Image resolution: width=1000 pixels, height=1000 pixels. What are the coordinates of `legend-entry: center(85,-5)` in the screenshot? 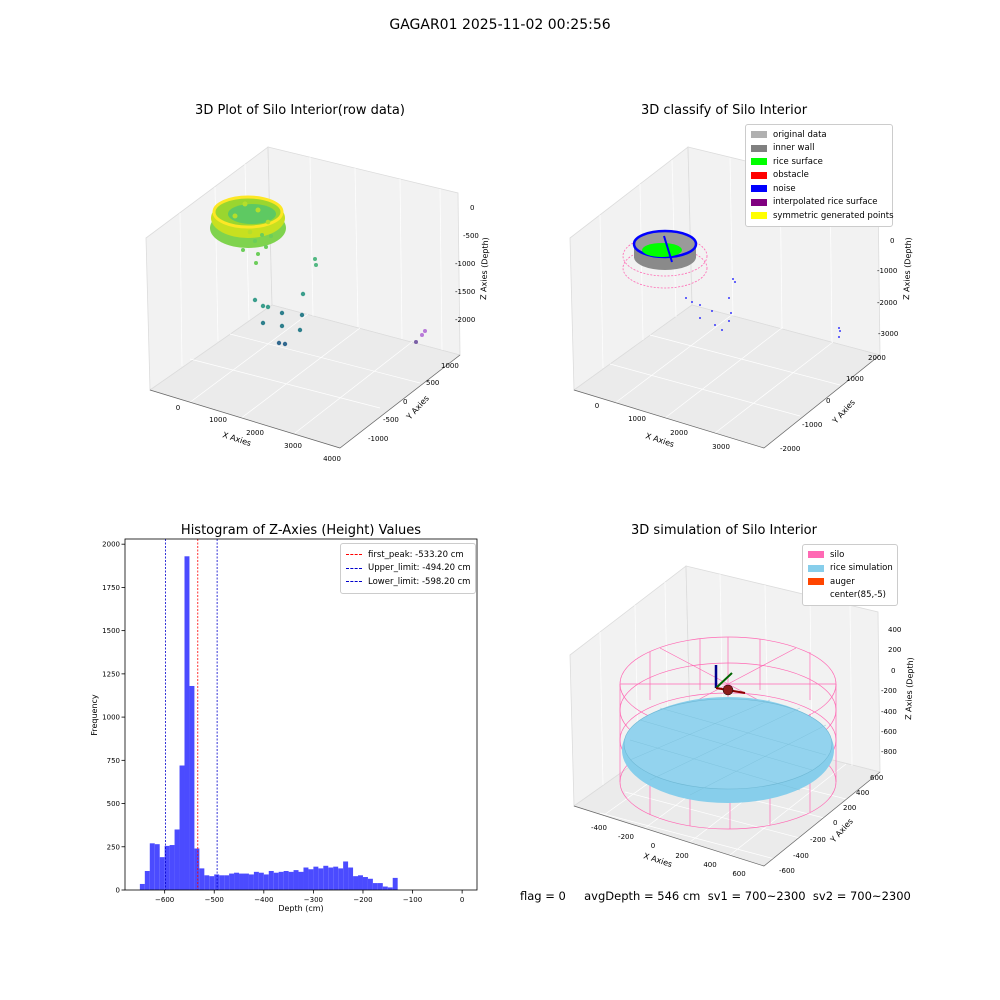 It's located at (850, 596).